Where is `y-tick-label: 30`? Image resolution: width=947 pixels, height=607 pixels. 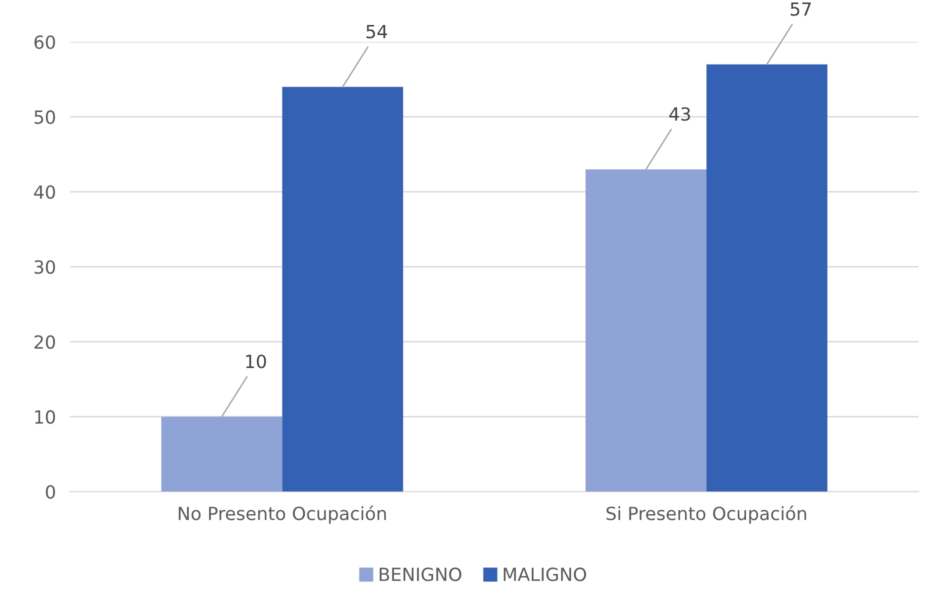
y-tick-label: 30 is located at coordinates (44, 267).